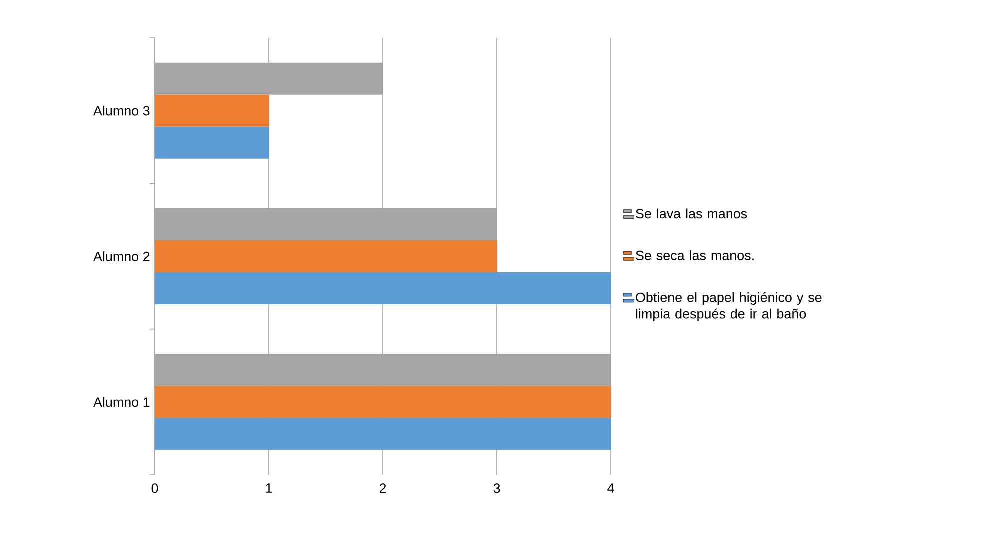  I want to click on x-tick-label: 0, so click(155, 489).